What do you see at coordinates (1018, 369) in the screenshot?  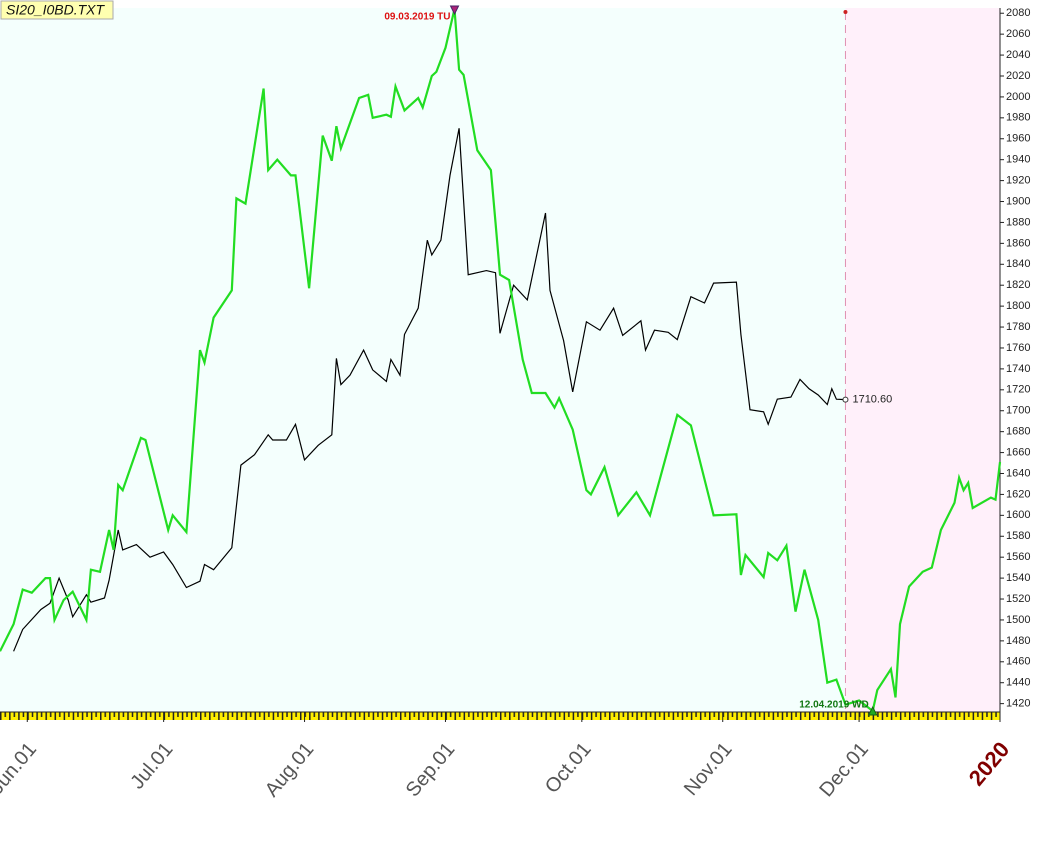 I see `y-tick-label: 1740` at bounding box center [1018, 369].